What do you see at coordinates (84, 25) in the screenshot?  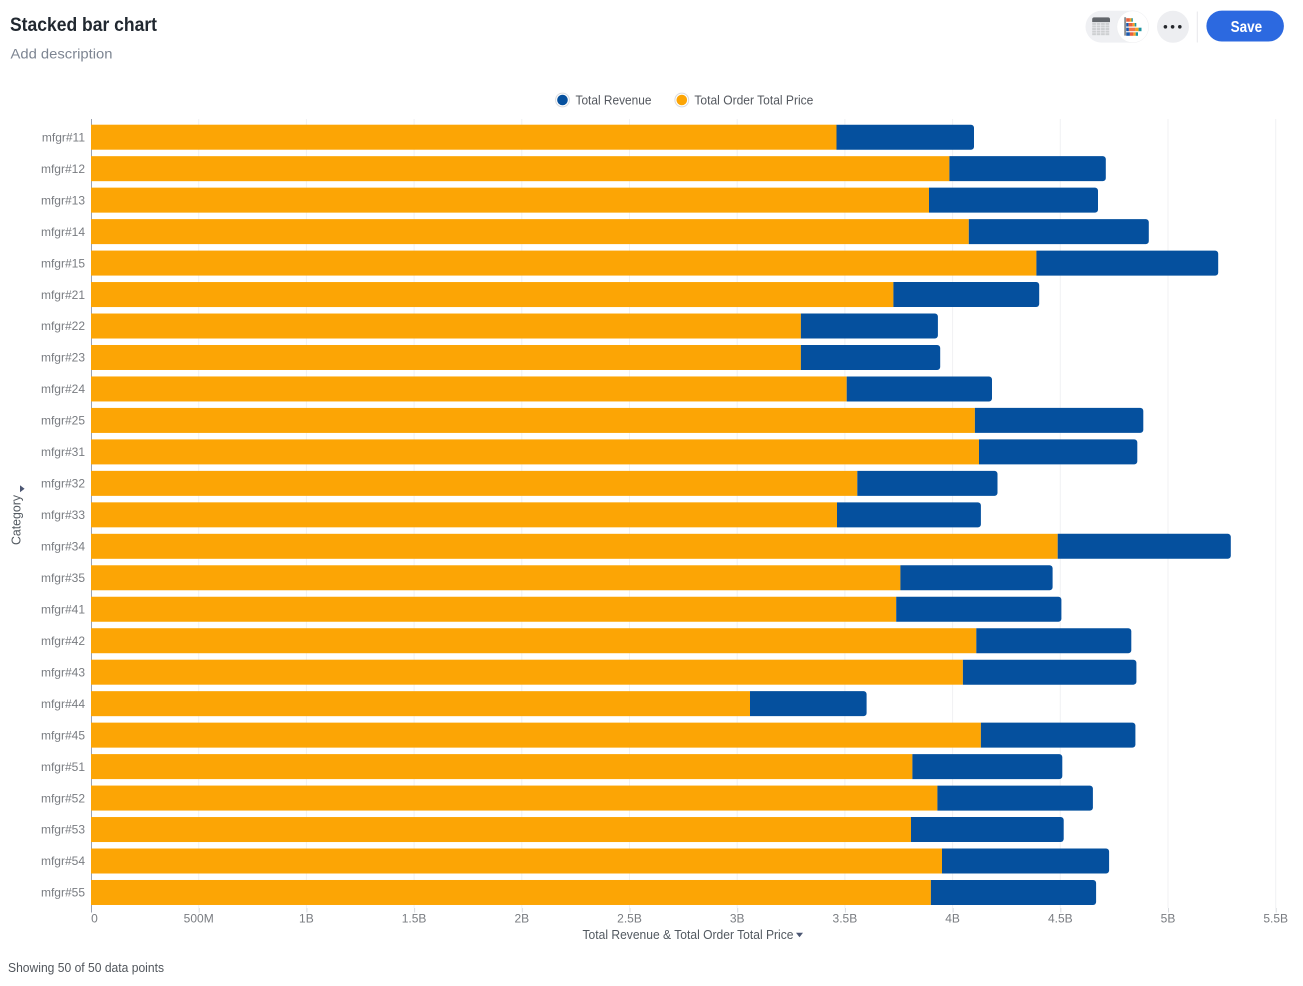 I see `svg-text: Stacked bar chart` at bounding box center [84, 25].